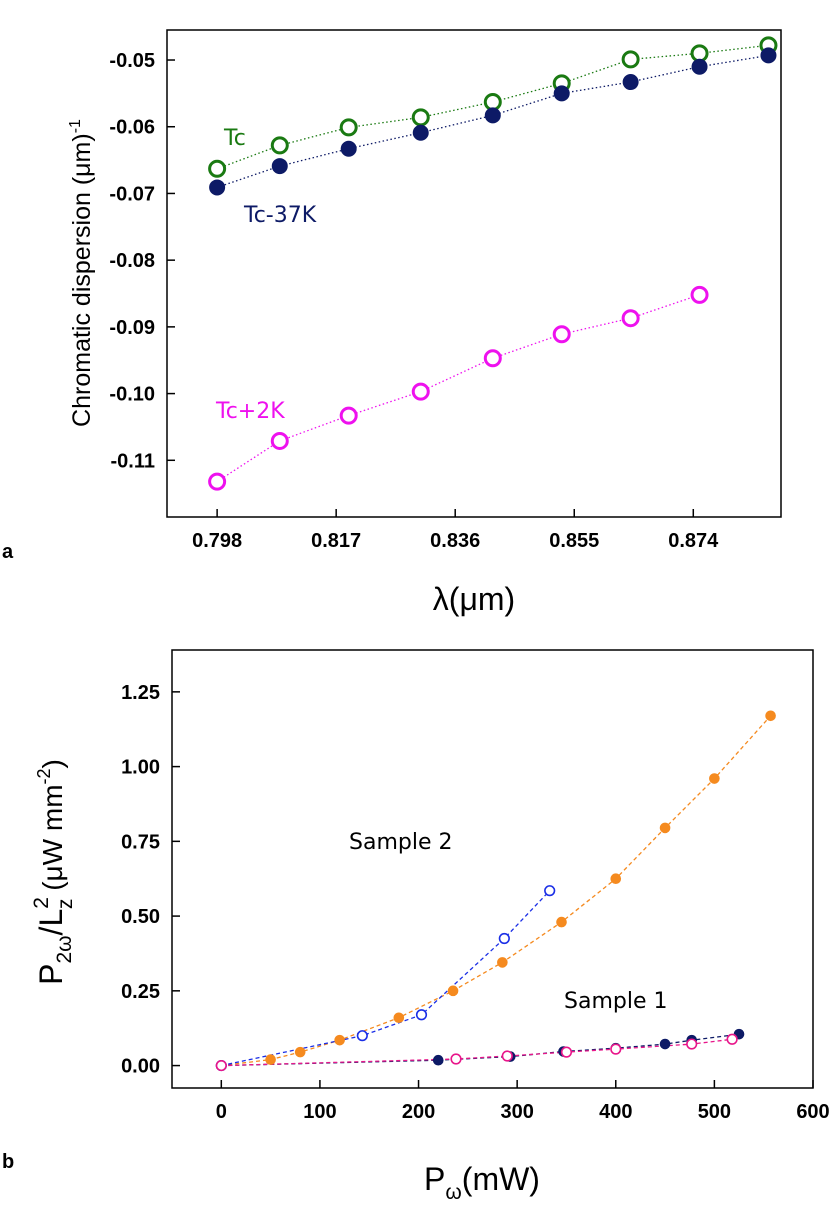 Image resolution: width=830 pixels, height=1208 pixels. Describe the element at coordinates (140, 768) in the screenshot. I see `b-y-tick-label: 1.00` at that location.